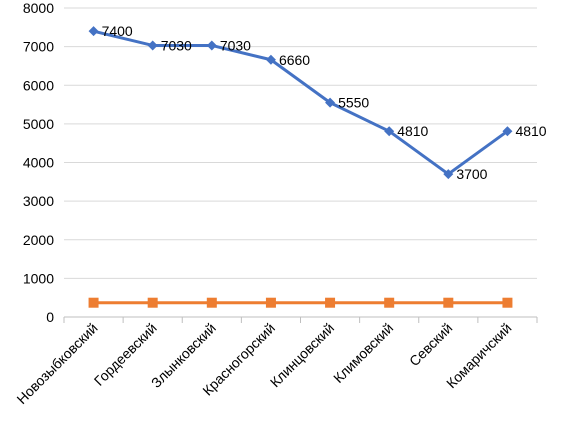 The height and width of the screenshot is (428, 561). Describe the element at coordinates (38, 240) in the screenshot. I see `y-tick-label: 2000` at that location.